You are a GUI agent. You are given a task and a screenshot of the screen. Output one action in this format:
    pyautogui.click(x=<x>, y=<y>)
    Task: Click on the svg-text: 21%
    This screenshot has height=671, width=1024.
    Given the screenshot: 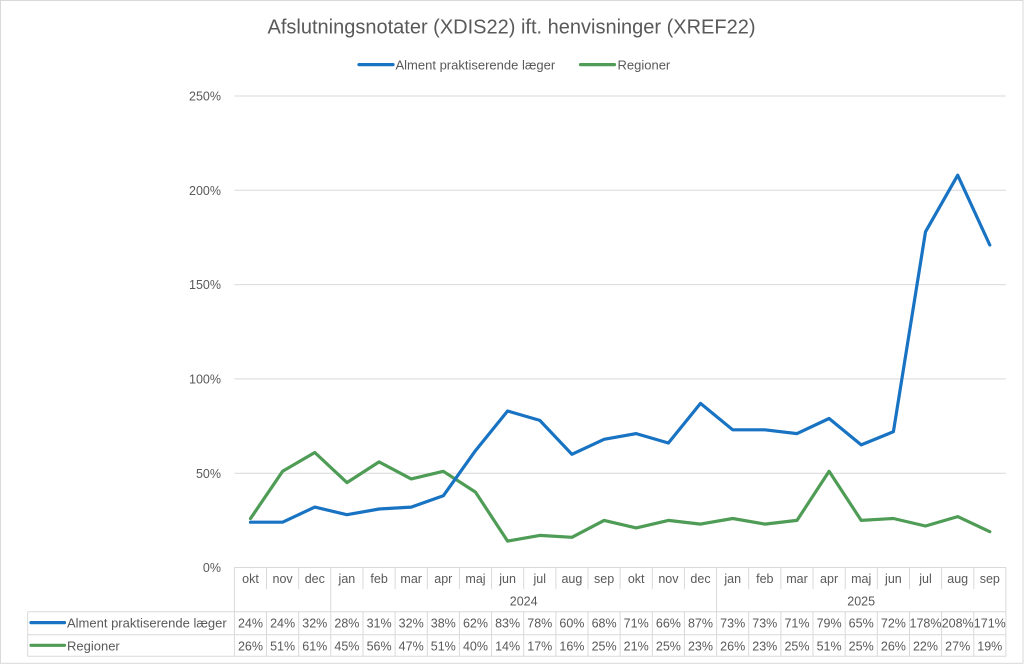 What is the action you would take?
    pyautogui.click(x=636, y=646)
    